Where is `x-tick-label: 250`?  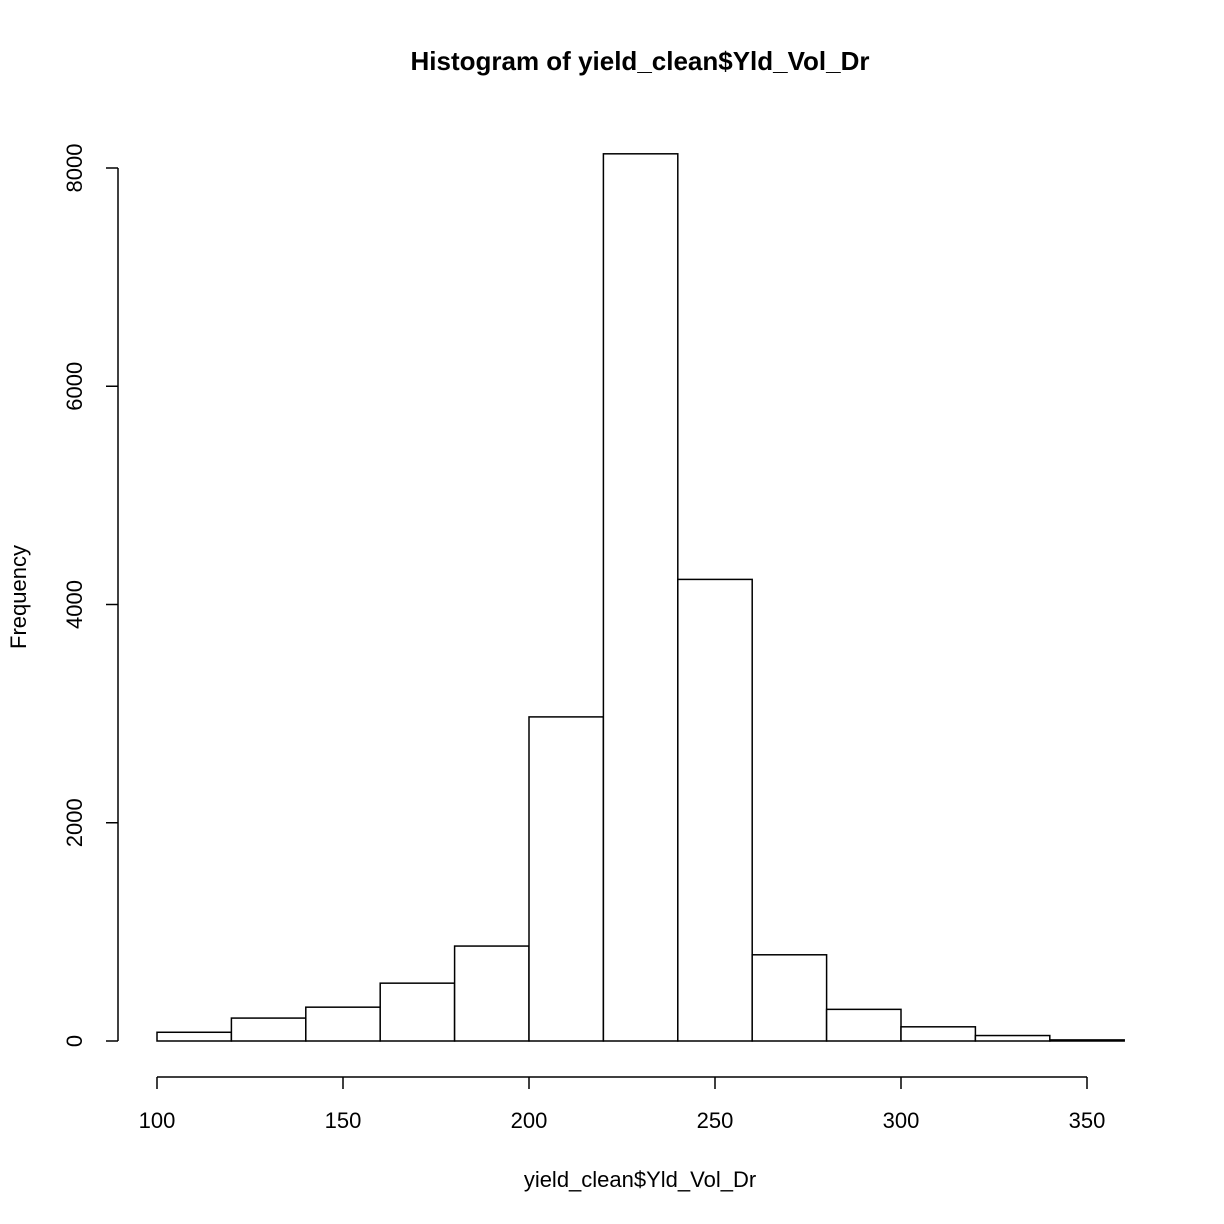 x-tick-label: 250 is located at coordinates (715, 1120).